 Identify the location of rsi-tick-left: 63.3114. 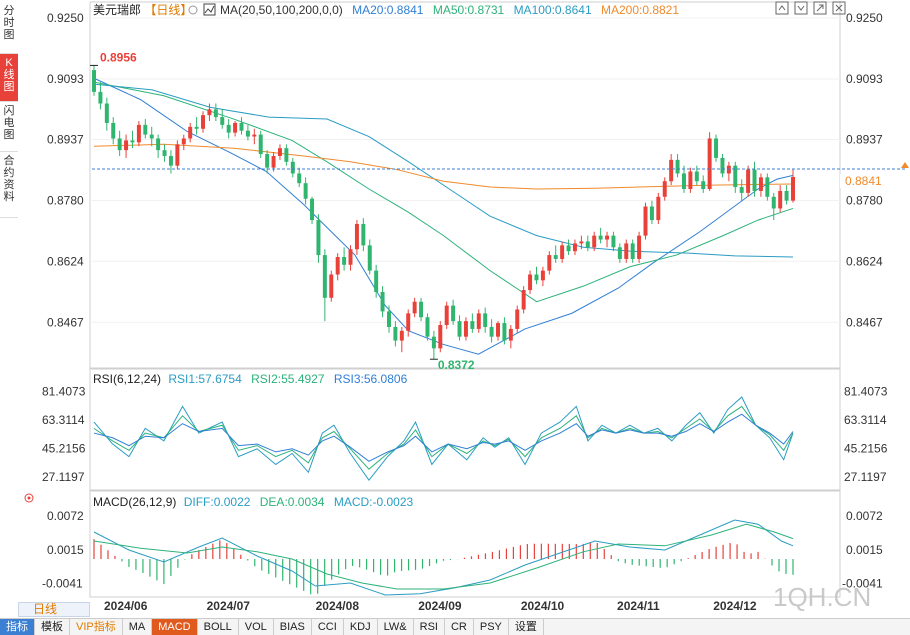
(63, 420).